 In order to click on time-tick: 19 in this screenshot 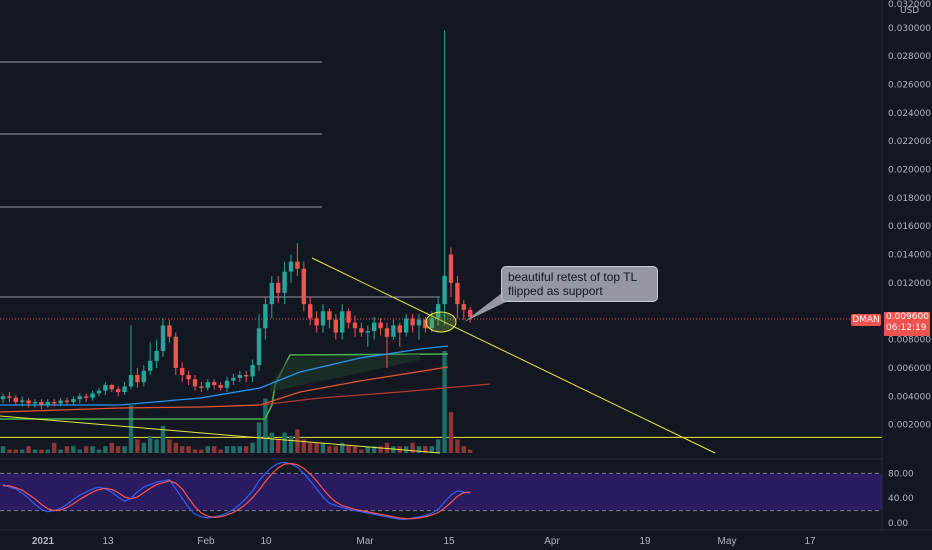, I will do `click(645, 541)`.